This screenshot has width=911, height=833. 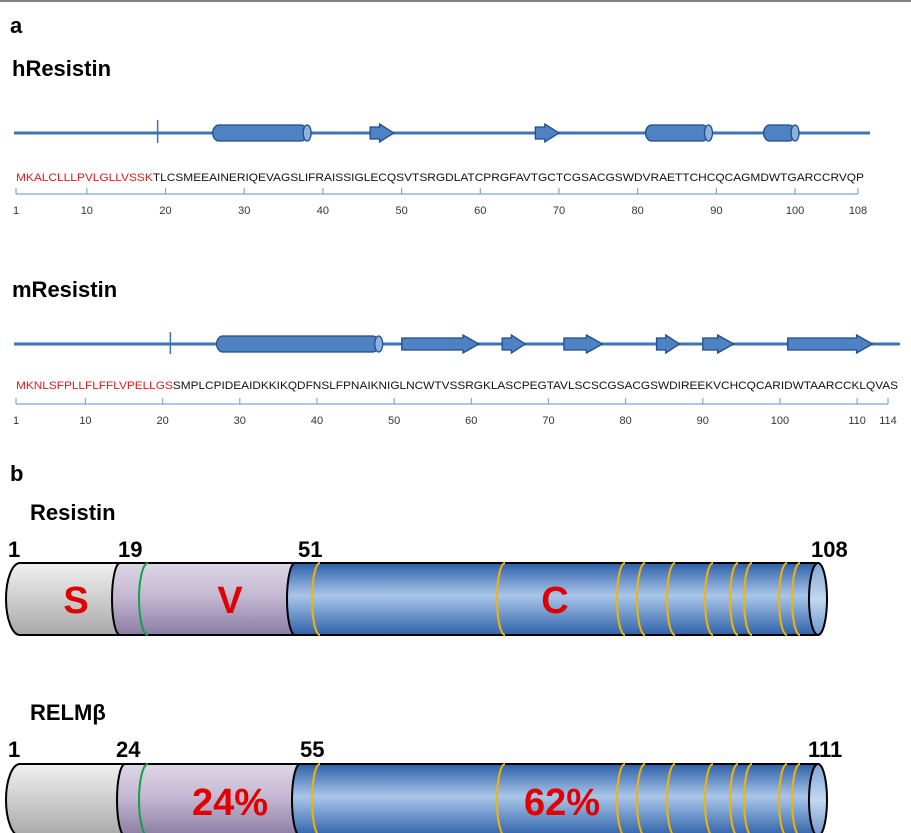 What do you see at coordinates (858, 211) in the screenshot?
I see `ruler-tick-label: 108` at bounding box center [858, 211].